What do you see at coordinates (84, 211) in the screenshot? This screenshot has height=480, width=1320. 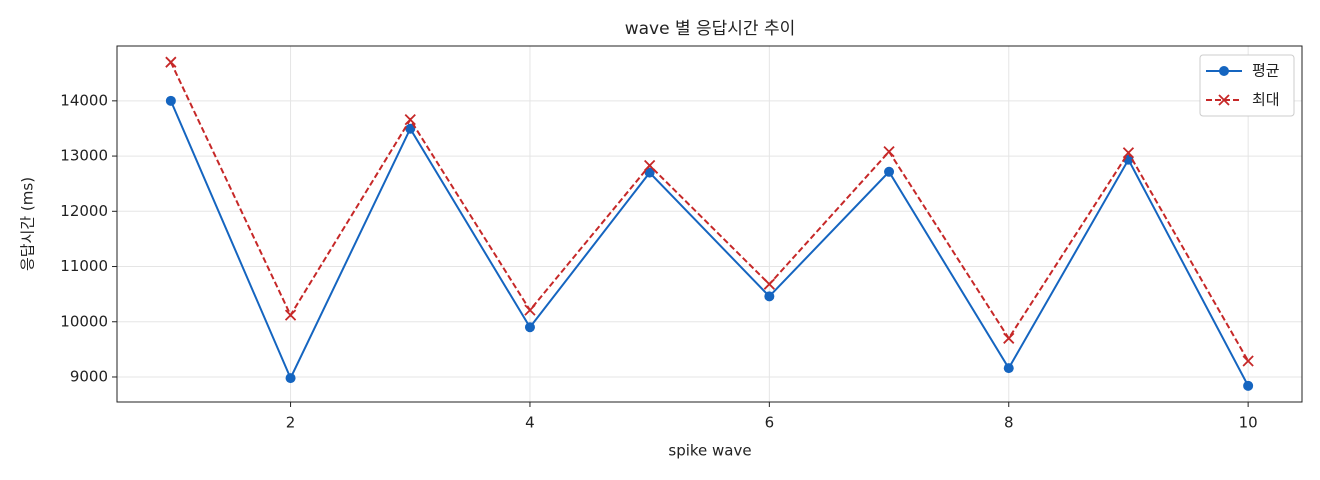 I see `y-tick-label: 12000` at bounding box center [84, 211].